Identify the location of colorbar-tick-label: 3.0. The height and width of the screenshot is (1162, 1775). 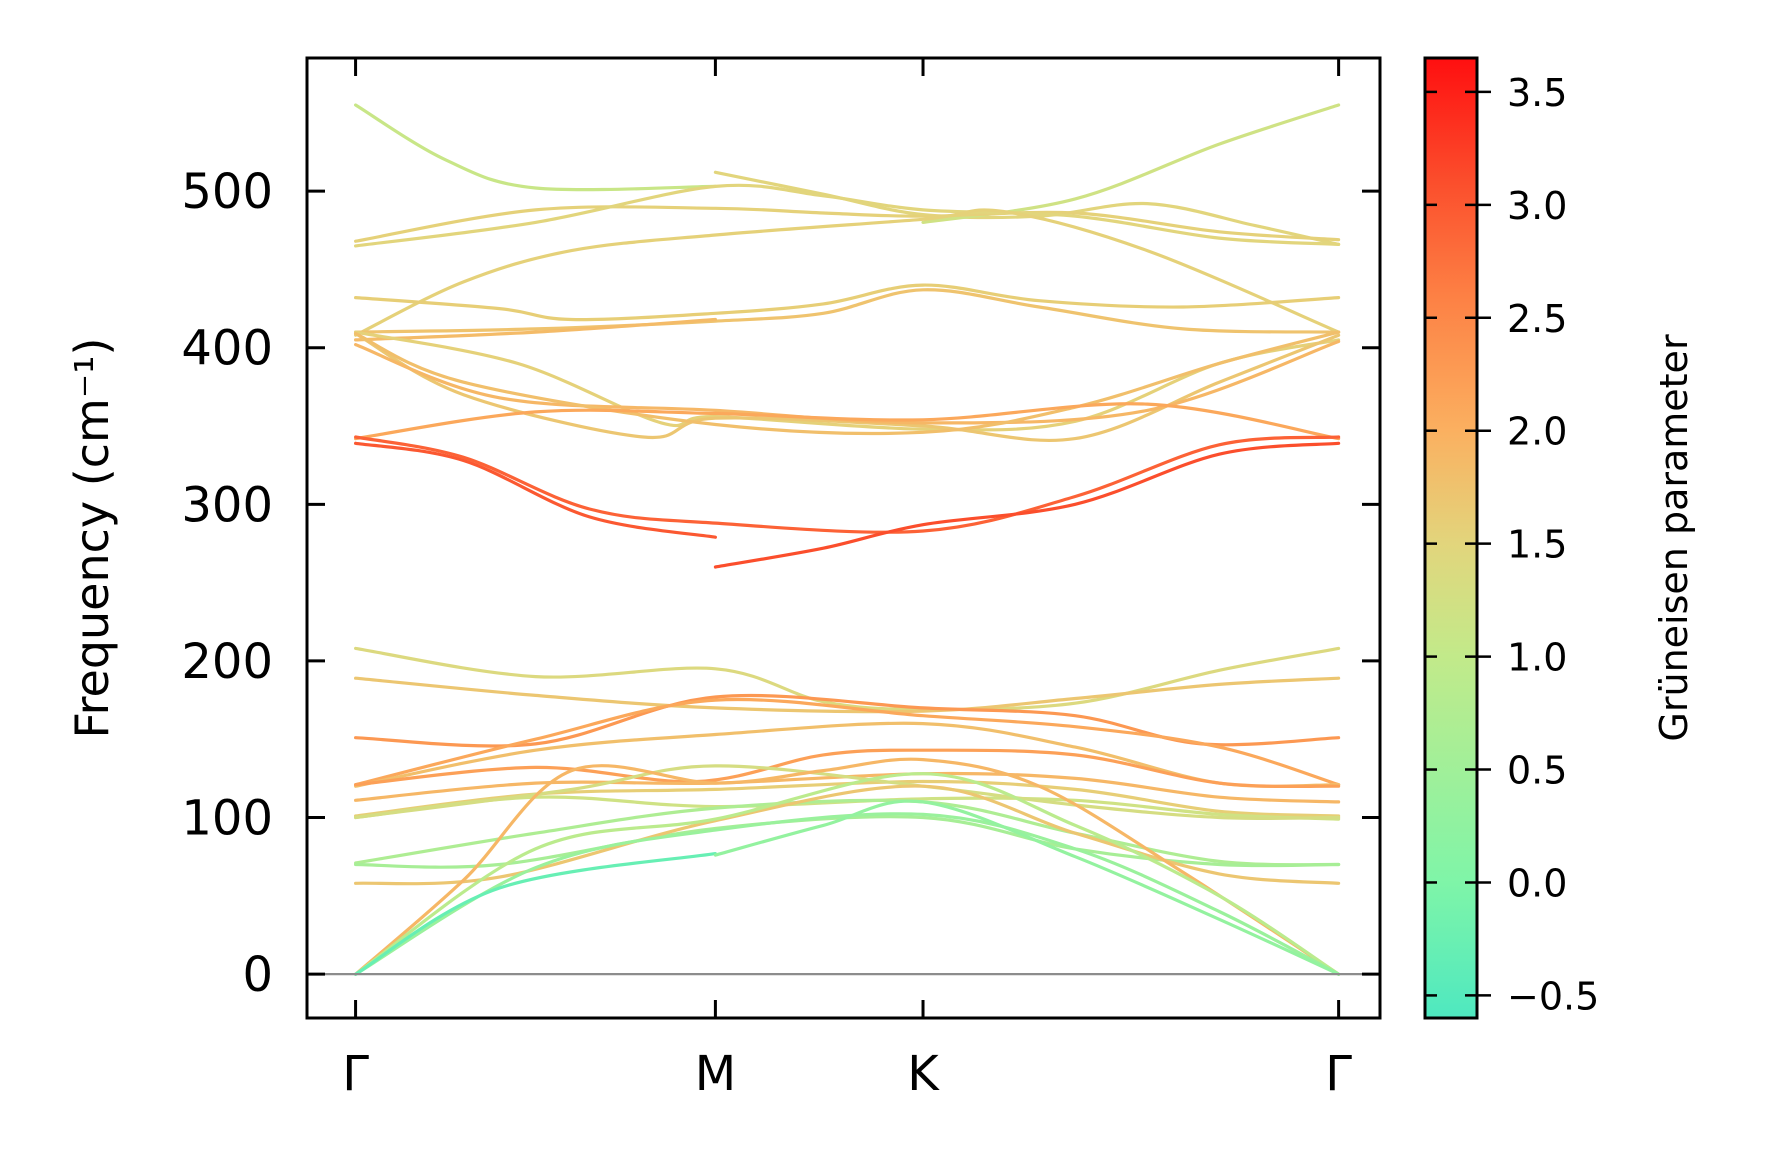
(1537, 206).